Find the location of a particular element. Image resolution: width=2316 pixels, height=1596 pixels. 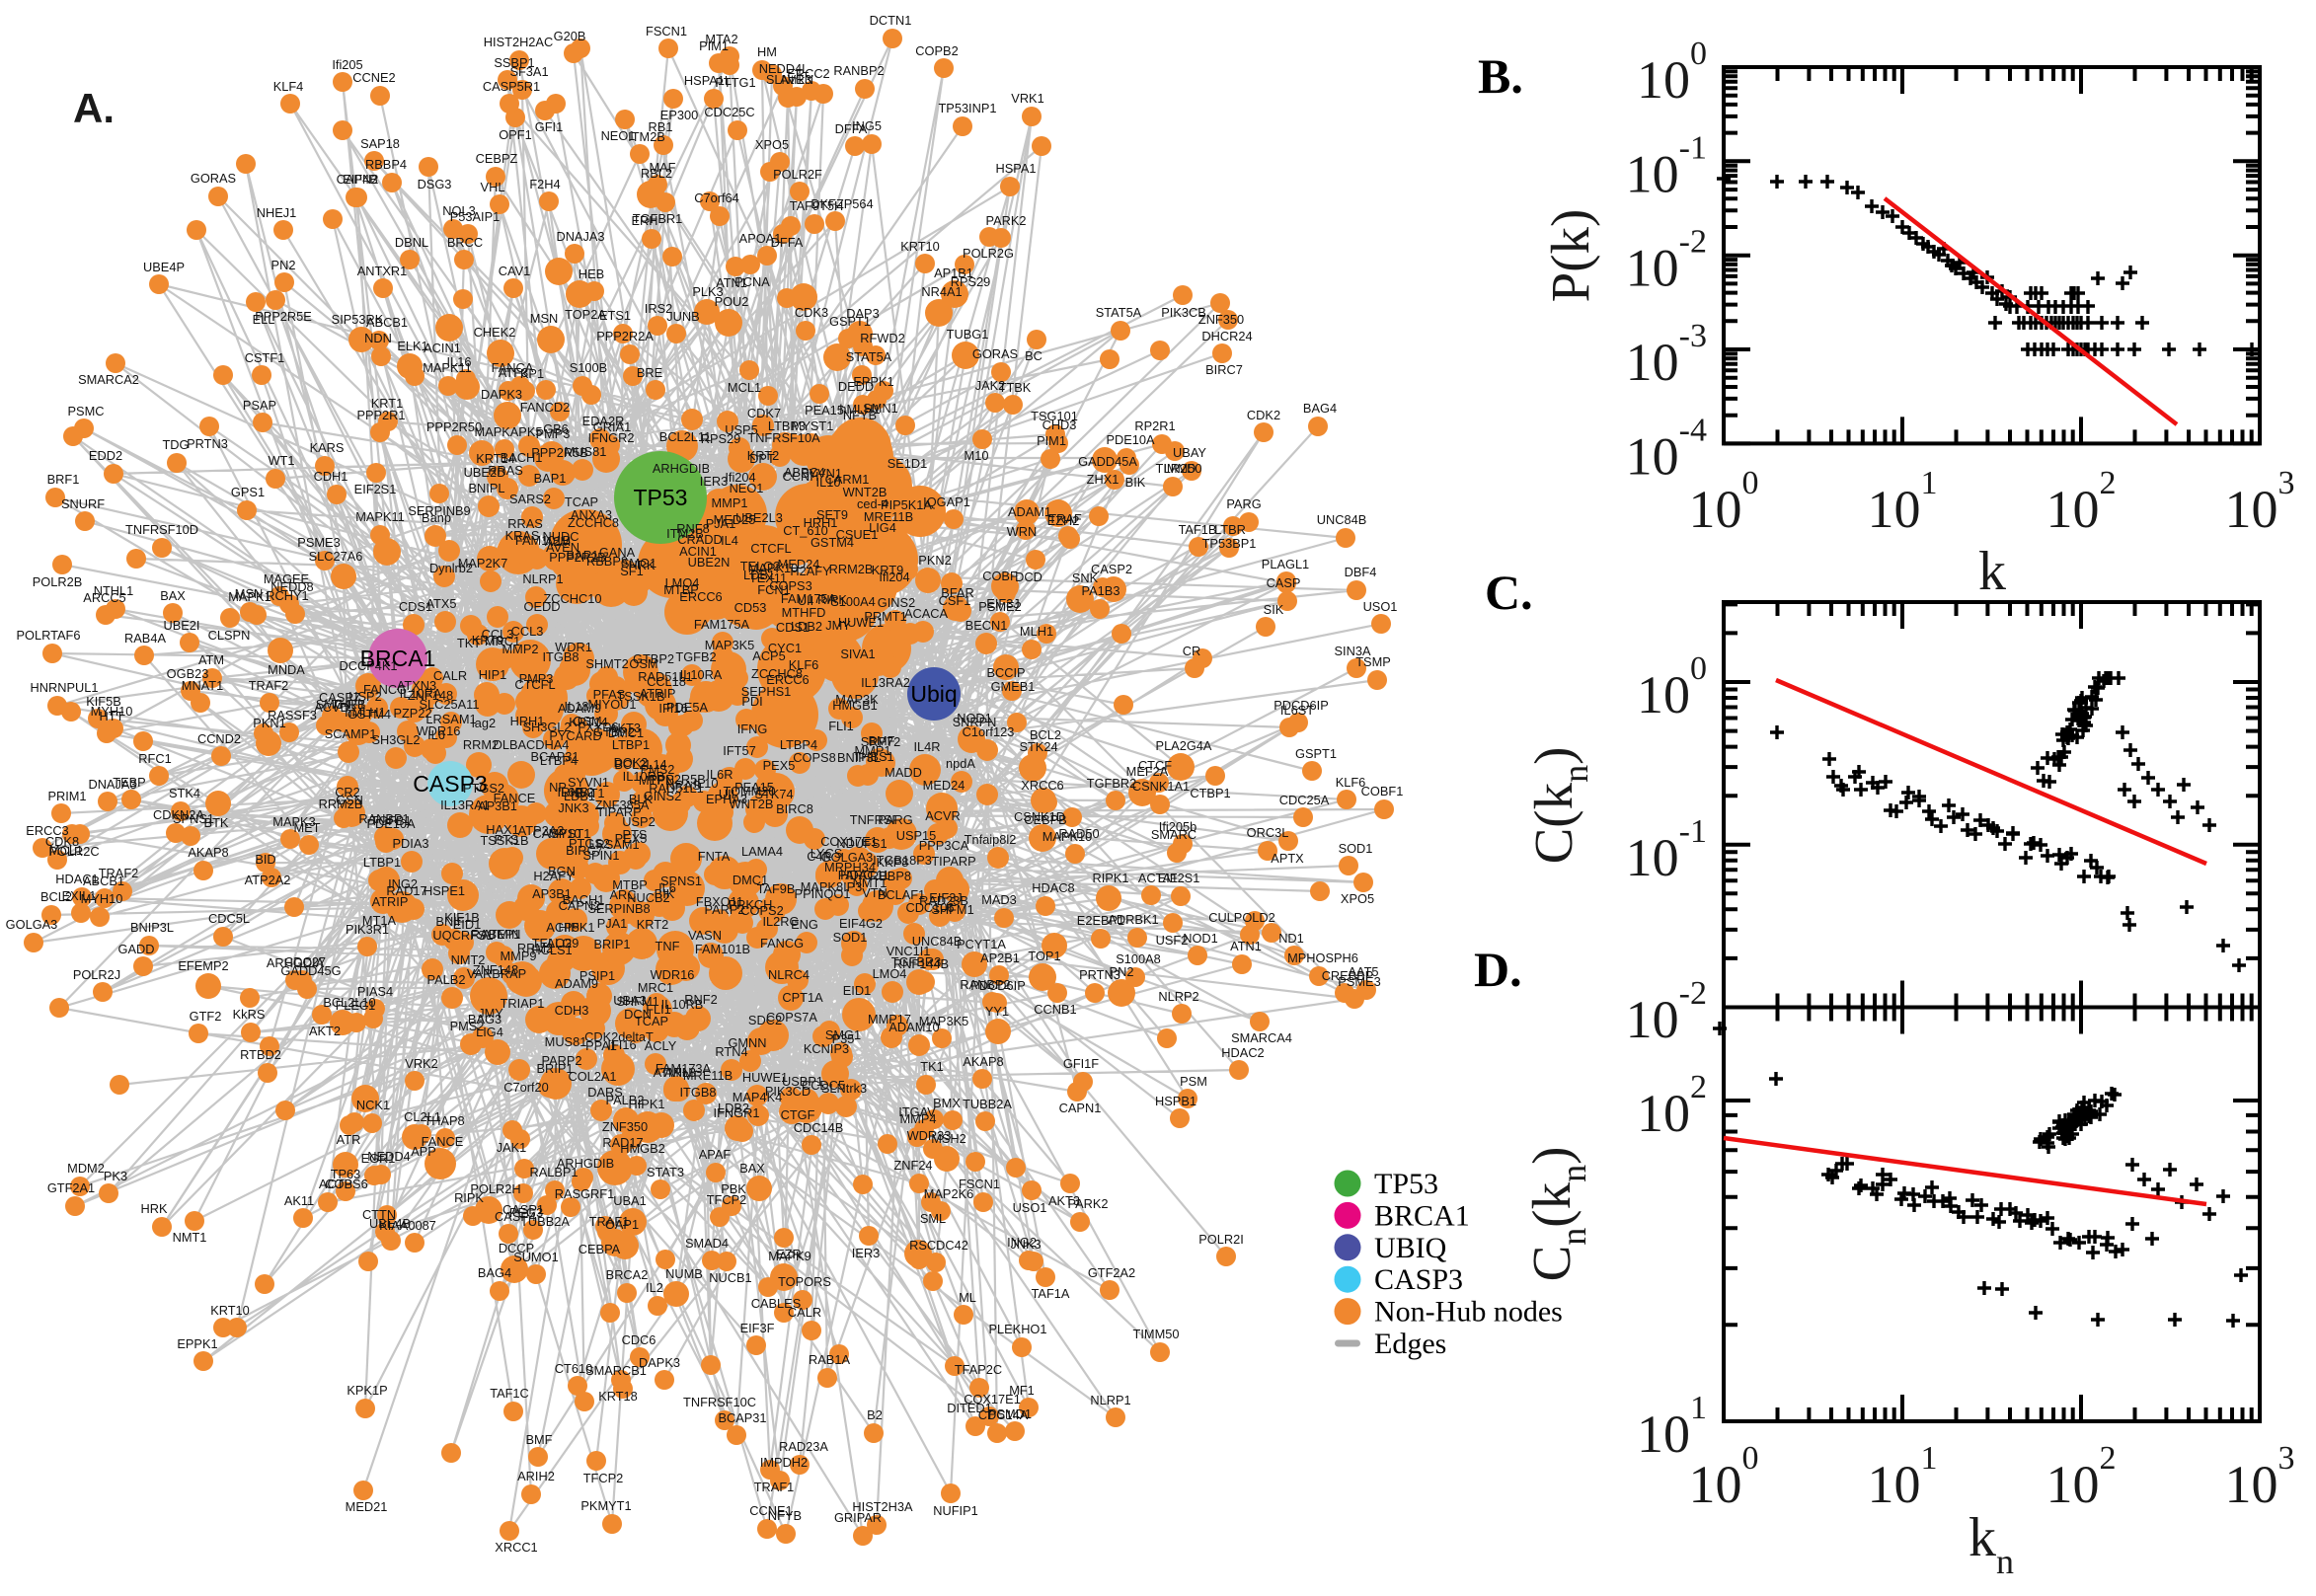

svg-text: ITGB8 is located at coordinates (698, 1092).